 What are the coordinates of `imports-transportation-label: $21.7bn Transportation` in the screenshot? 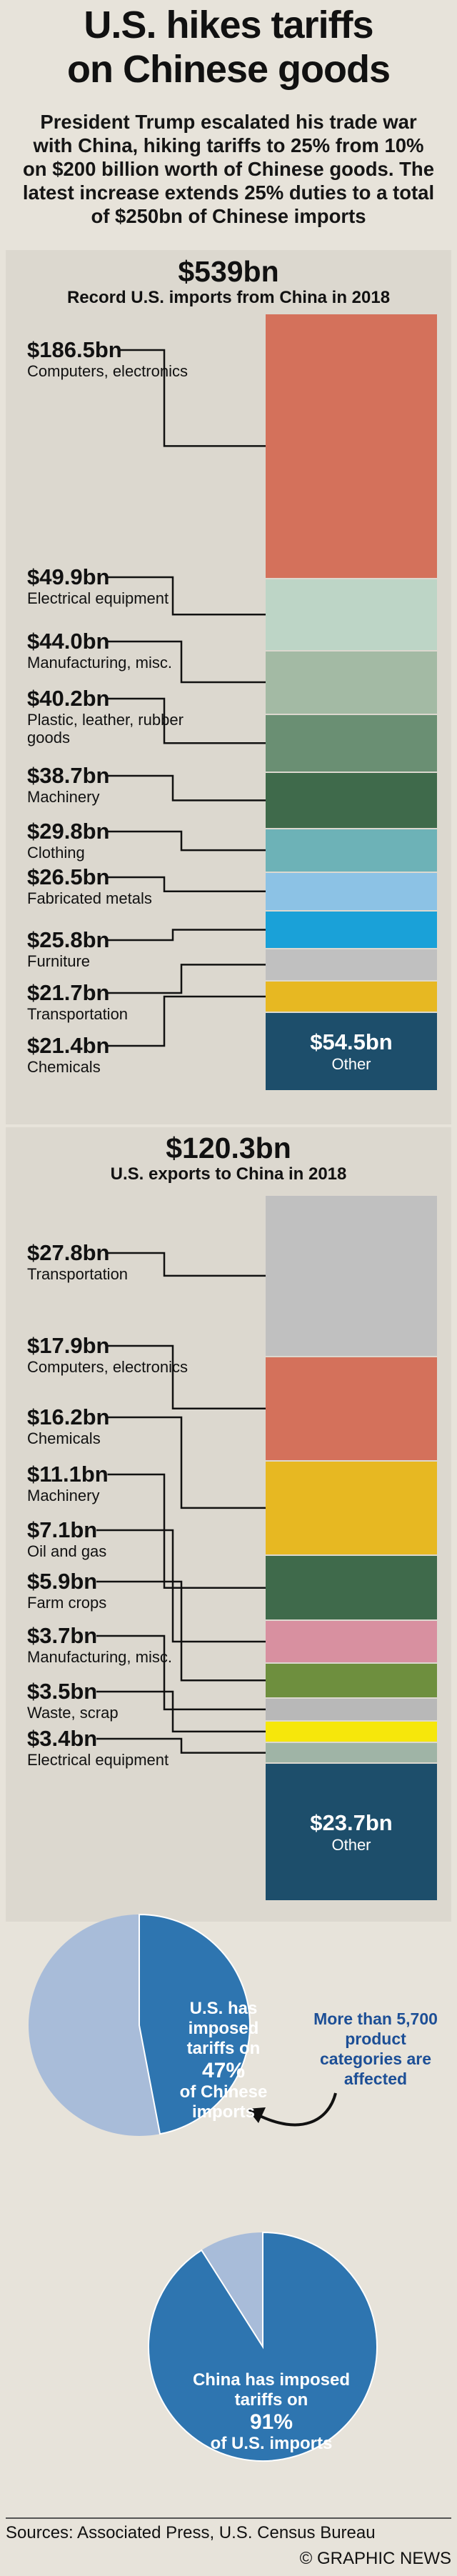 It's located at (127, 1002).